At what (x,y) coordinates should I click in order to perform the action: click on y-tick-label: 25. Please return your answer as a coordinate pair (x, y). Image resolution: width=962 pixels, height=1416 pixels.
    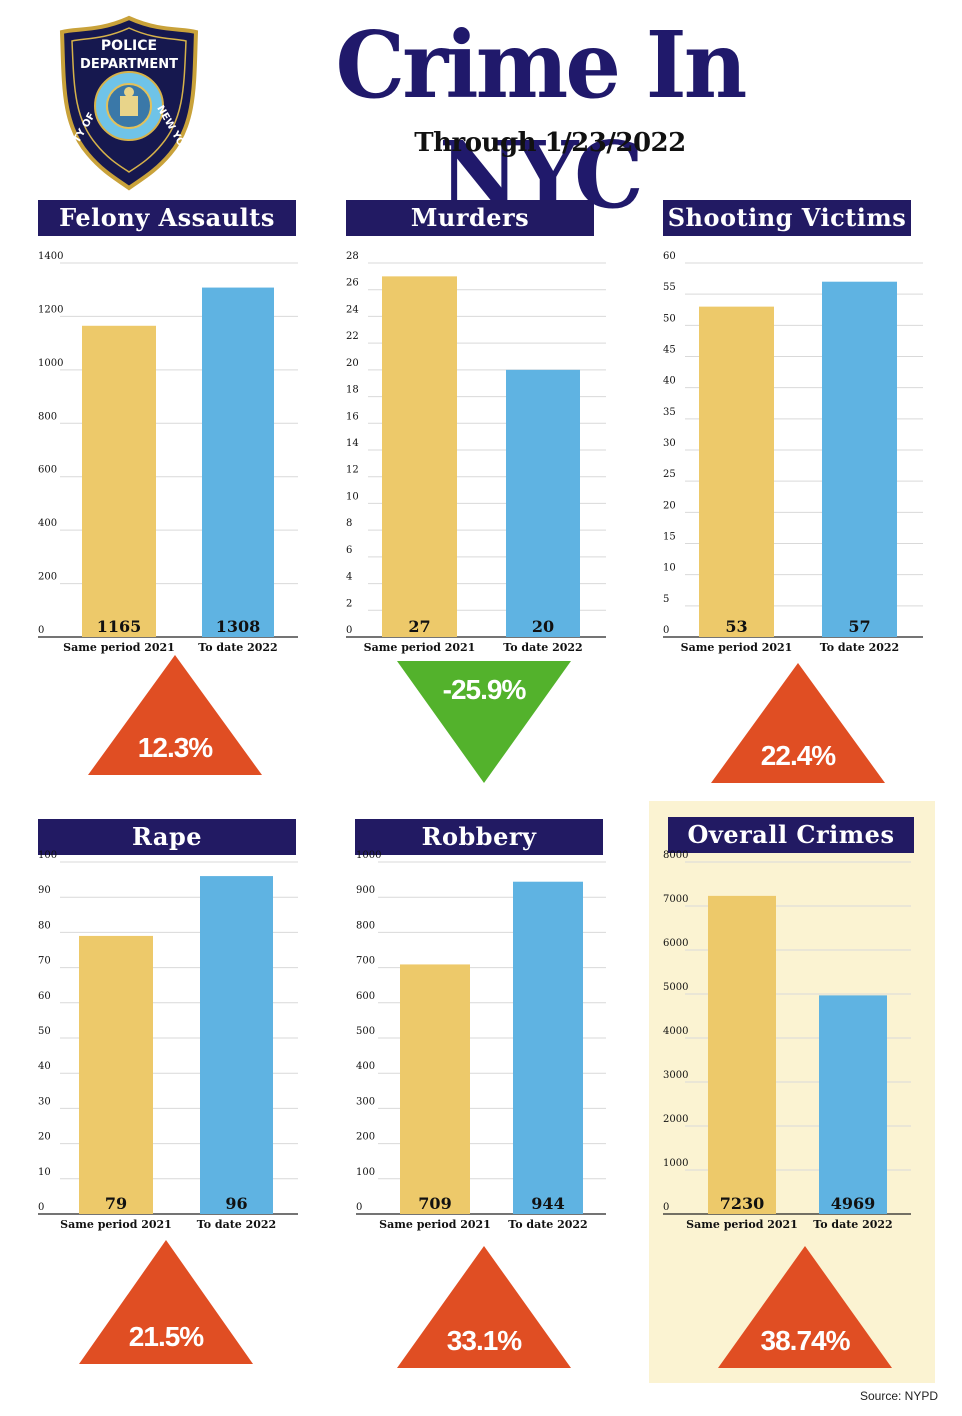
    Looking at the image, I should click on (669, 474).